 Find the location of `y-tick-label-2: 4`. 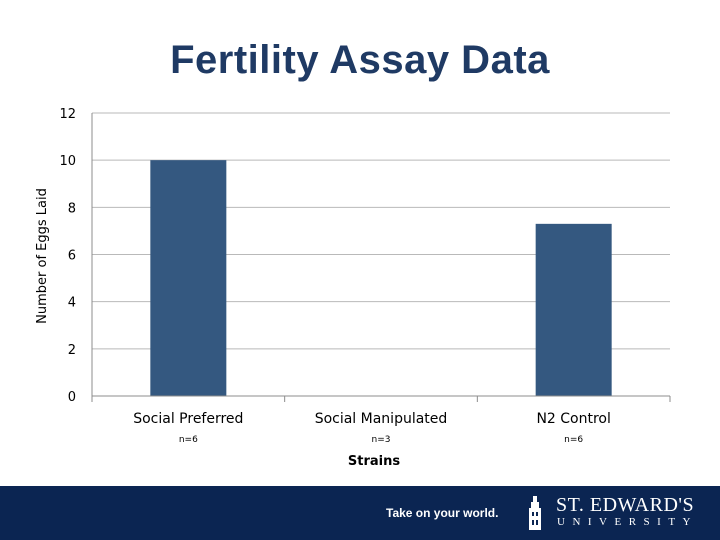

y-tick-label-2: 4 is located at coordinates (72, 303).